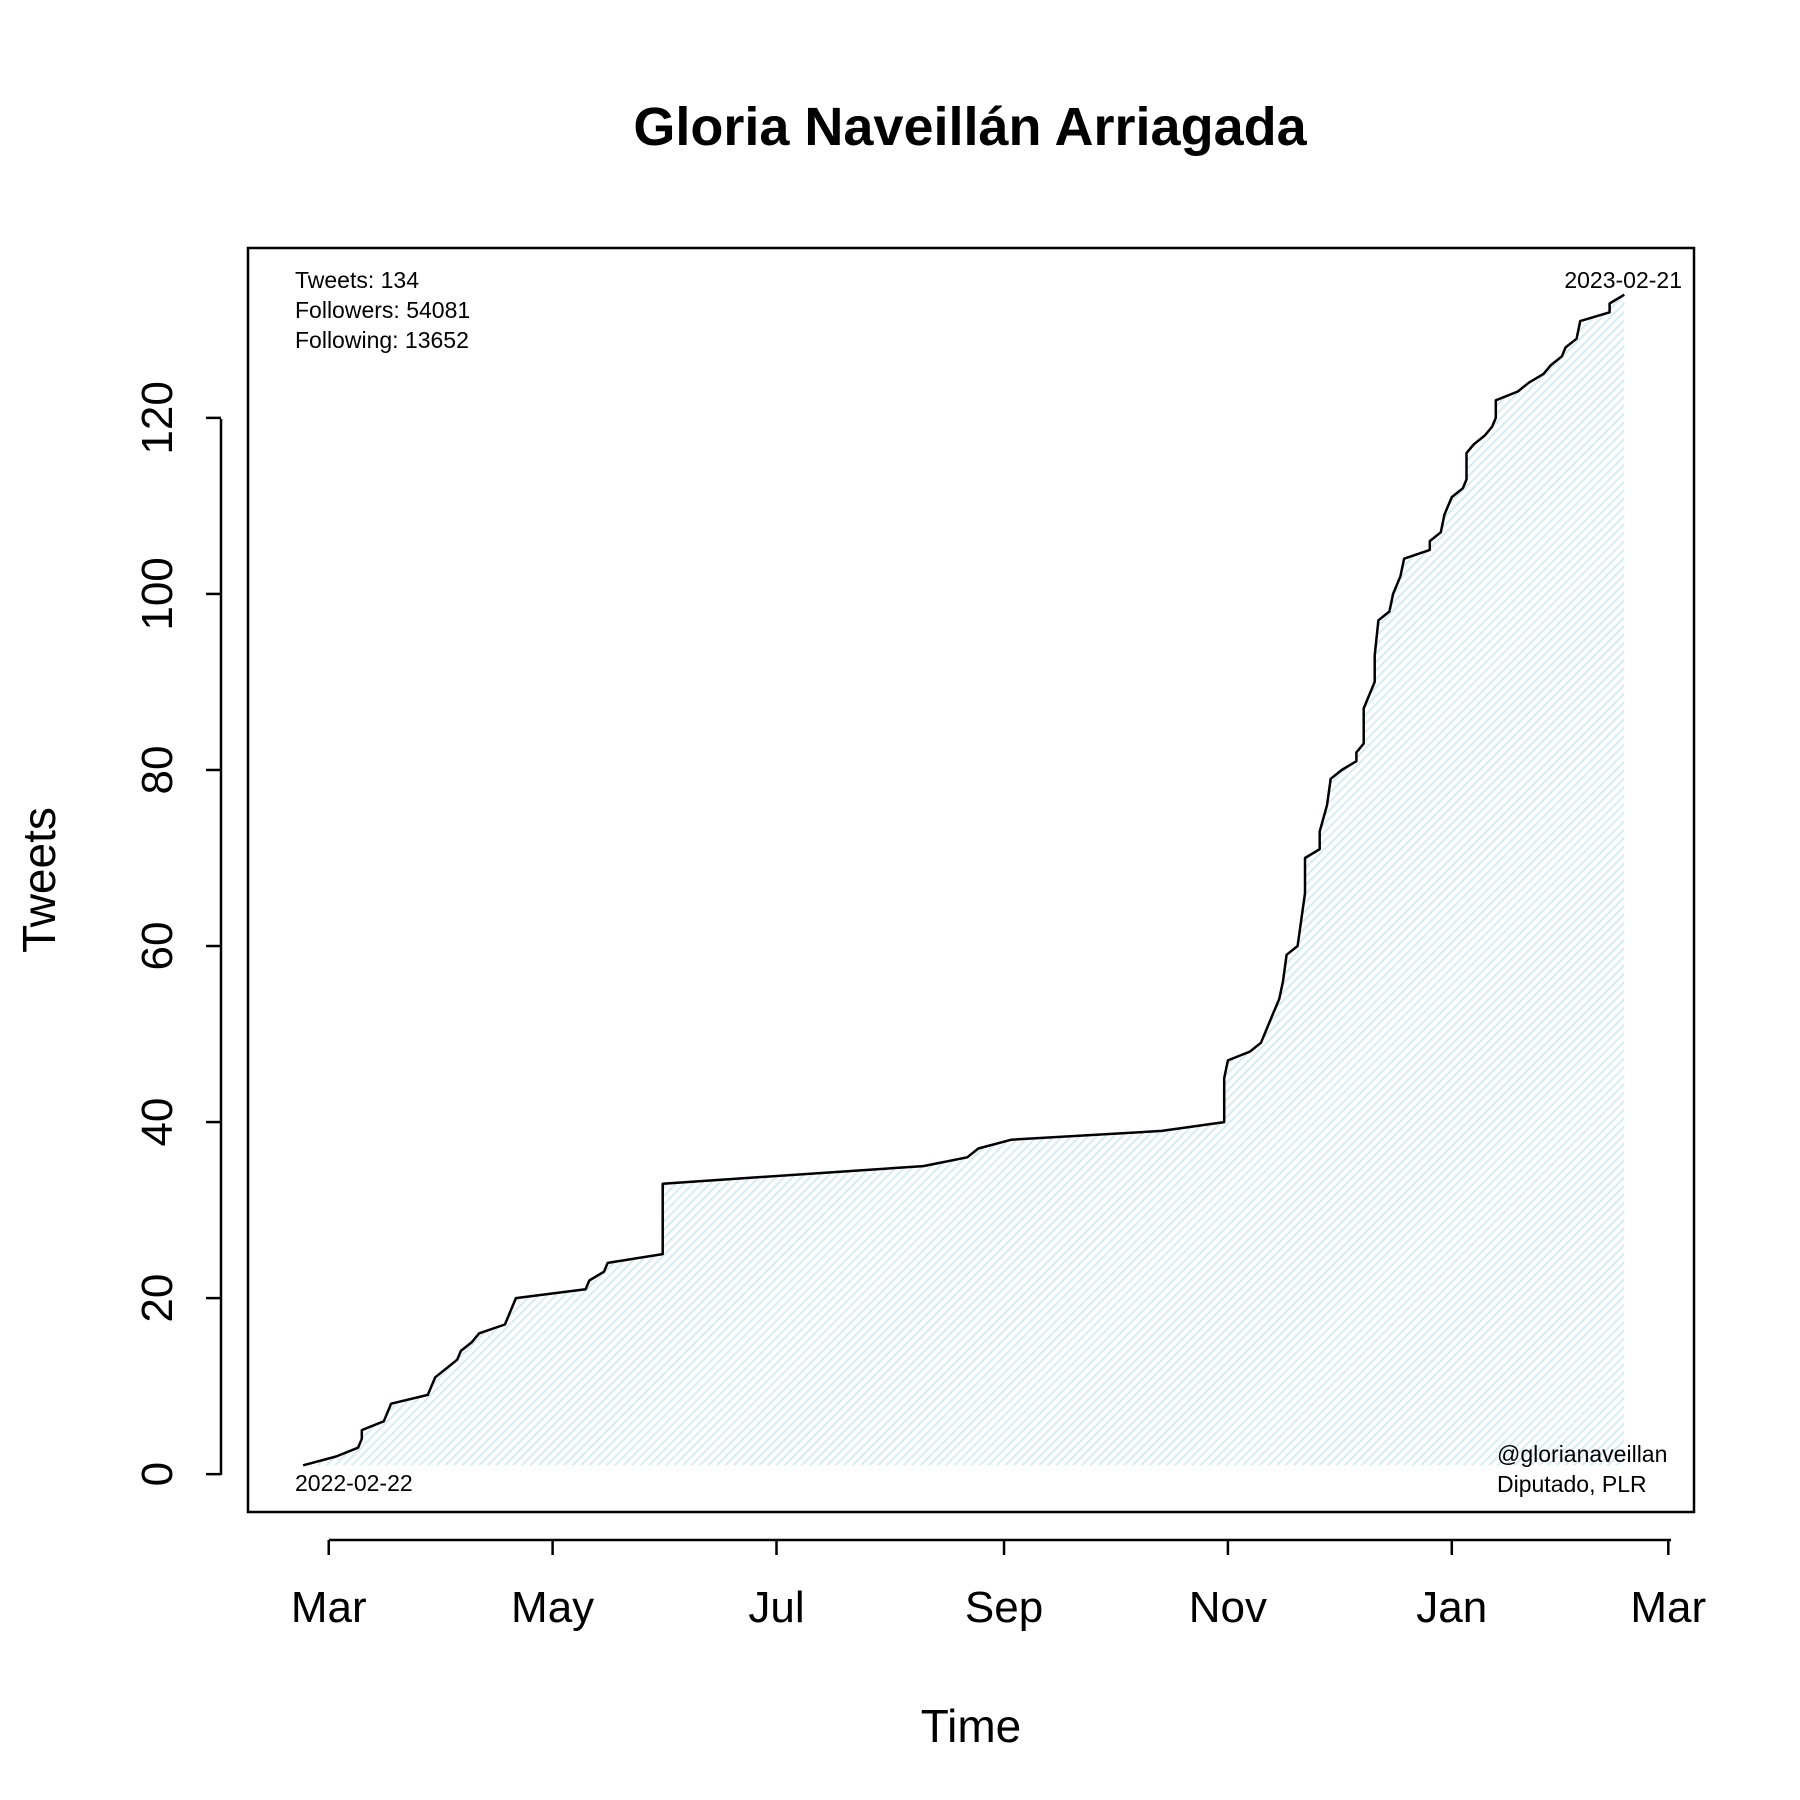 The width and height of the screenshot is (1800, 1800). I want to click on affiliation-label: Diputado, PLR, so click(1572, 1484).